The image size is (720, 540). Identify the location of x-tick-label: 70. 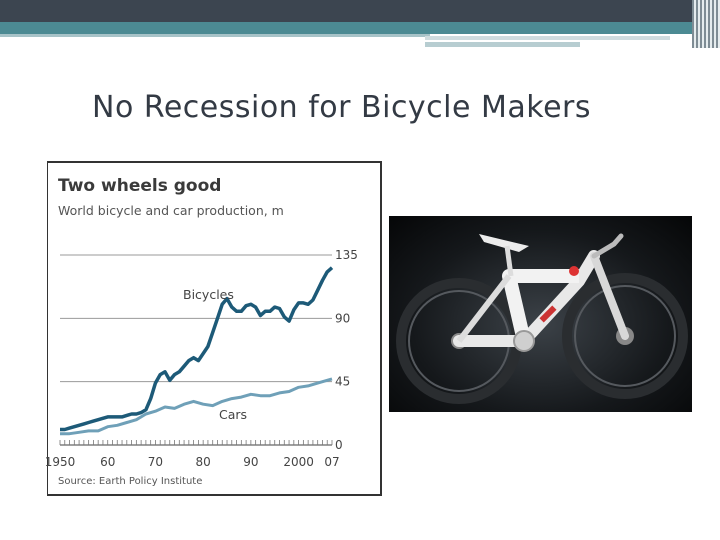
(155, 462).